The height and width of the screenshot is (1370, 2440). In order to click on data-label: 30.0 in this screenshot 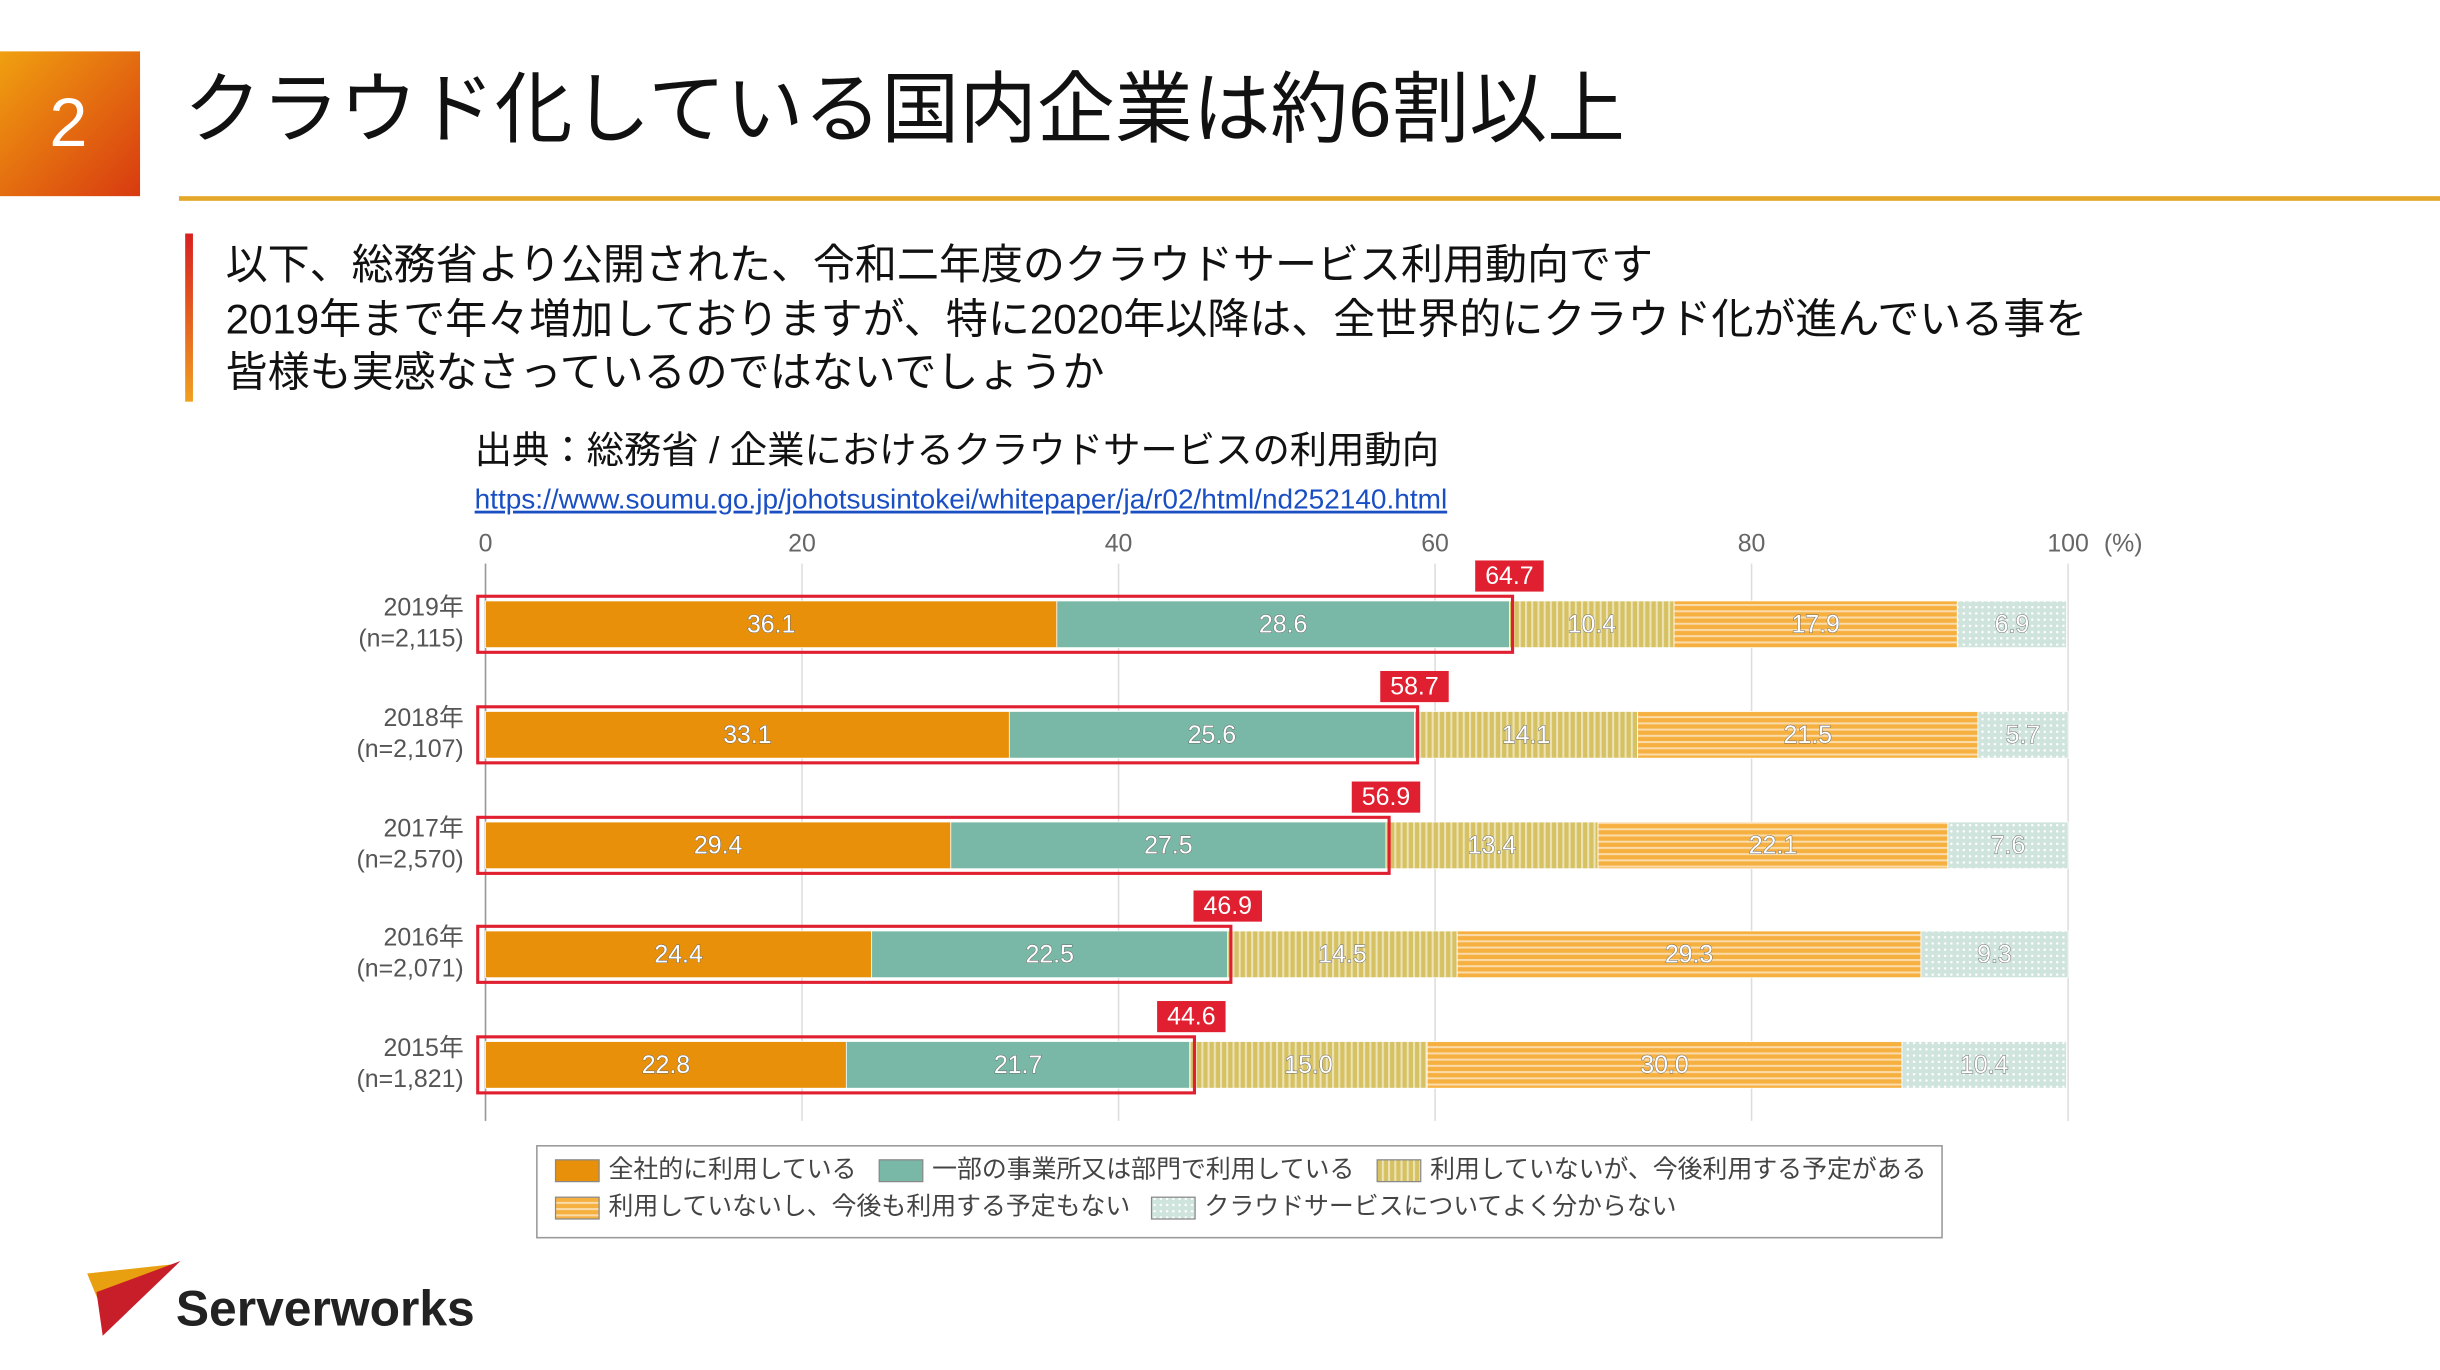, I will do `click(1664, 1065)`.